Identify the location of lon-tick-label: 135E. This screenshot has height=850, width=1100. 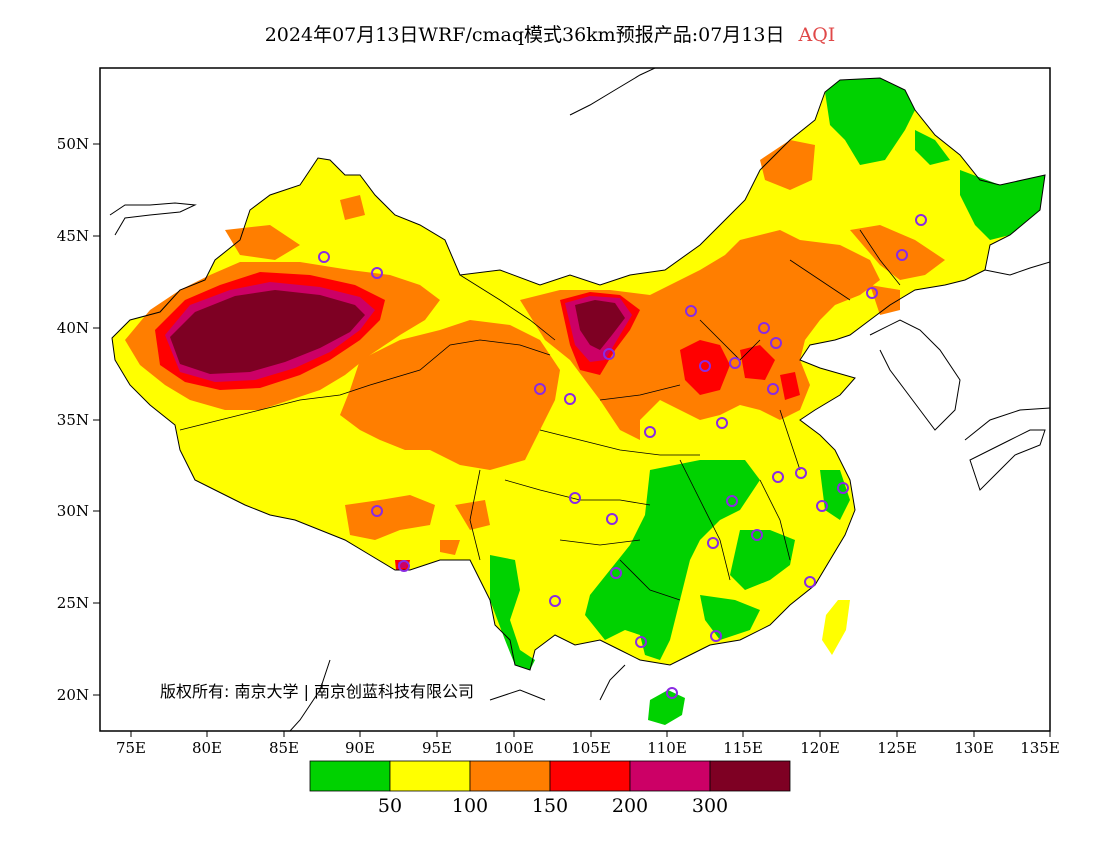
(1040, 748).